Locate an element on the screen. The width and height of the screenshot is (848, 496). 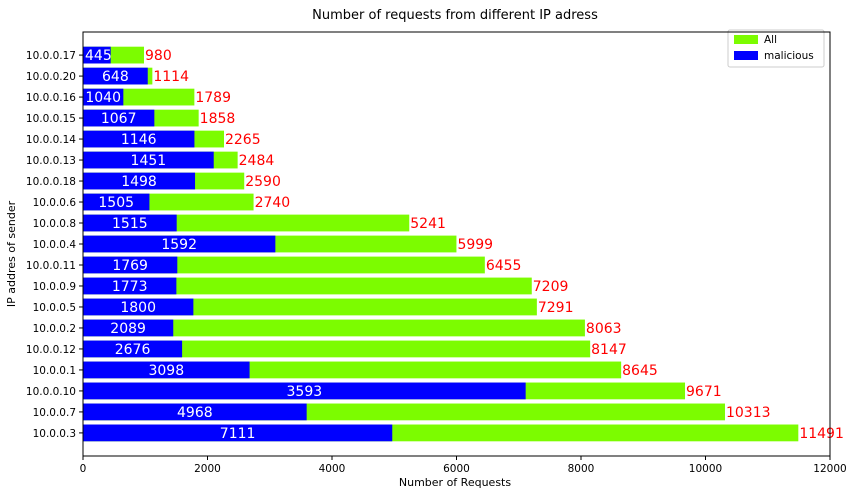
y-tick-label: 10.0.0.7 is located at coordinates (54, 413).